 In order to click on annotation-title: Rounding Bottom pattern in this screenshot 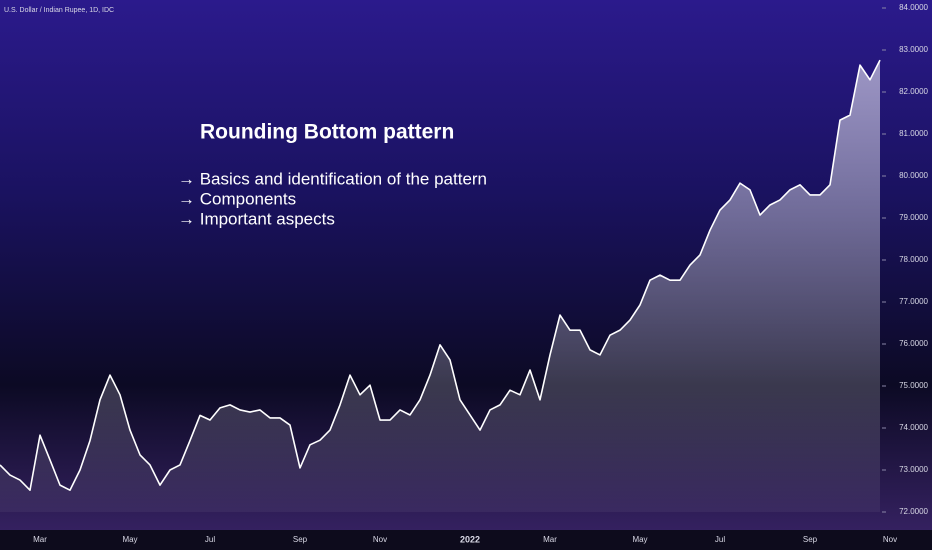, I will do `click(327, 132)`.